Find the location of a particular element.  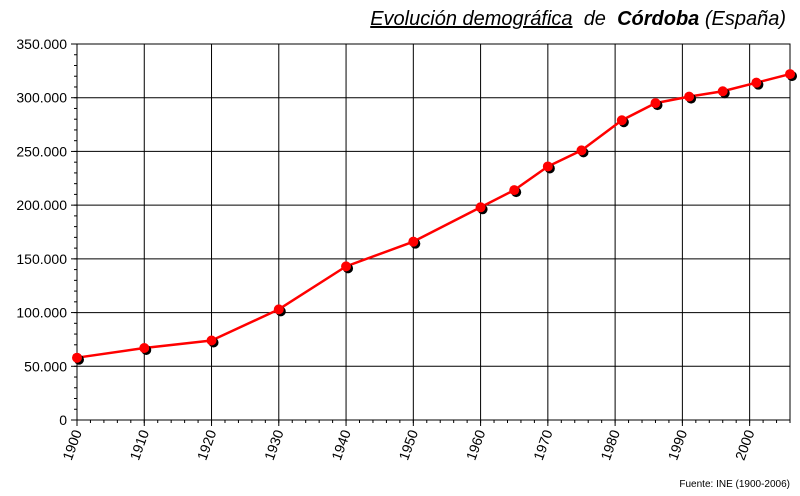

y-tick-label: 350.000 is located at coordinates (41, 44).